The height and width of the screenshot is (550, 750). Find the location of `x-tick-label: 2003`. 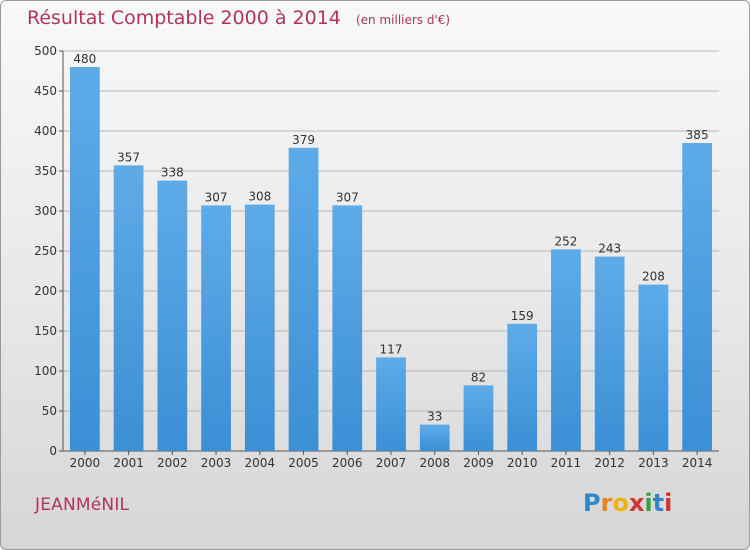

x-tick-label: 2003 is located at coordinates (216, 463).